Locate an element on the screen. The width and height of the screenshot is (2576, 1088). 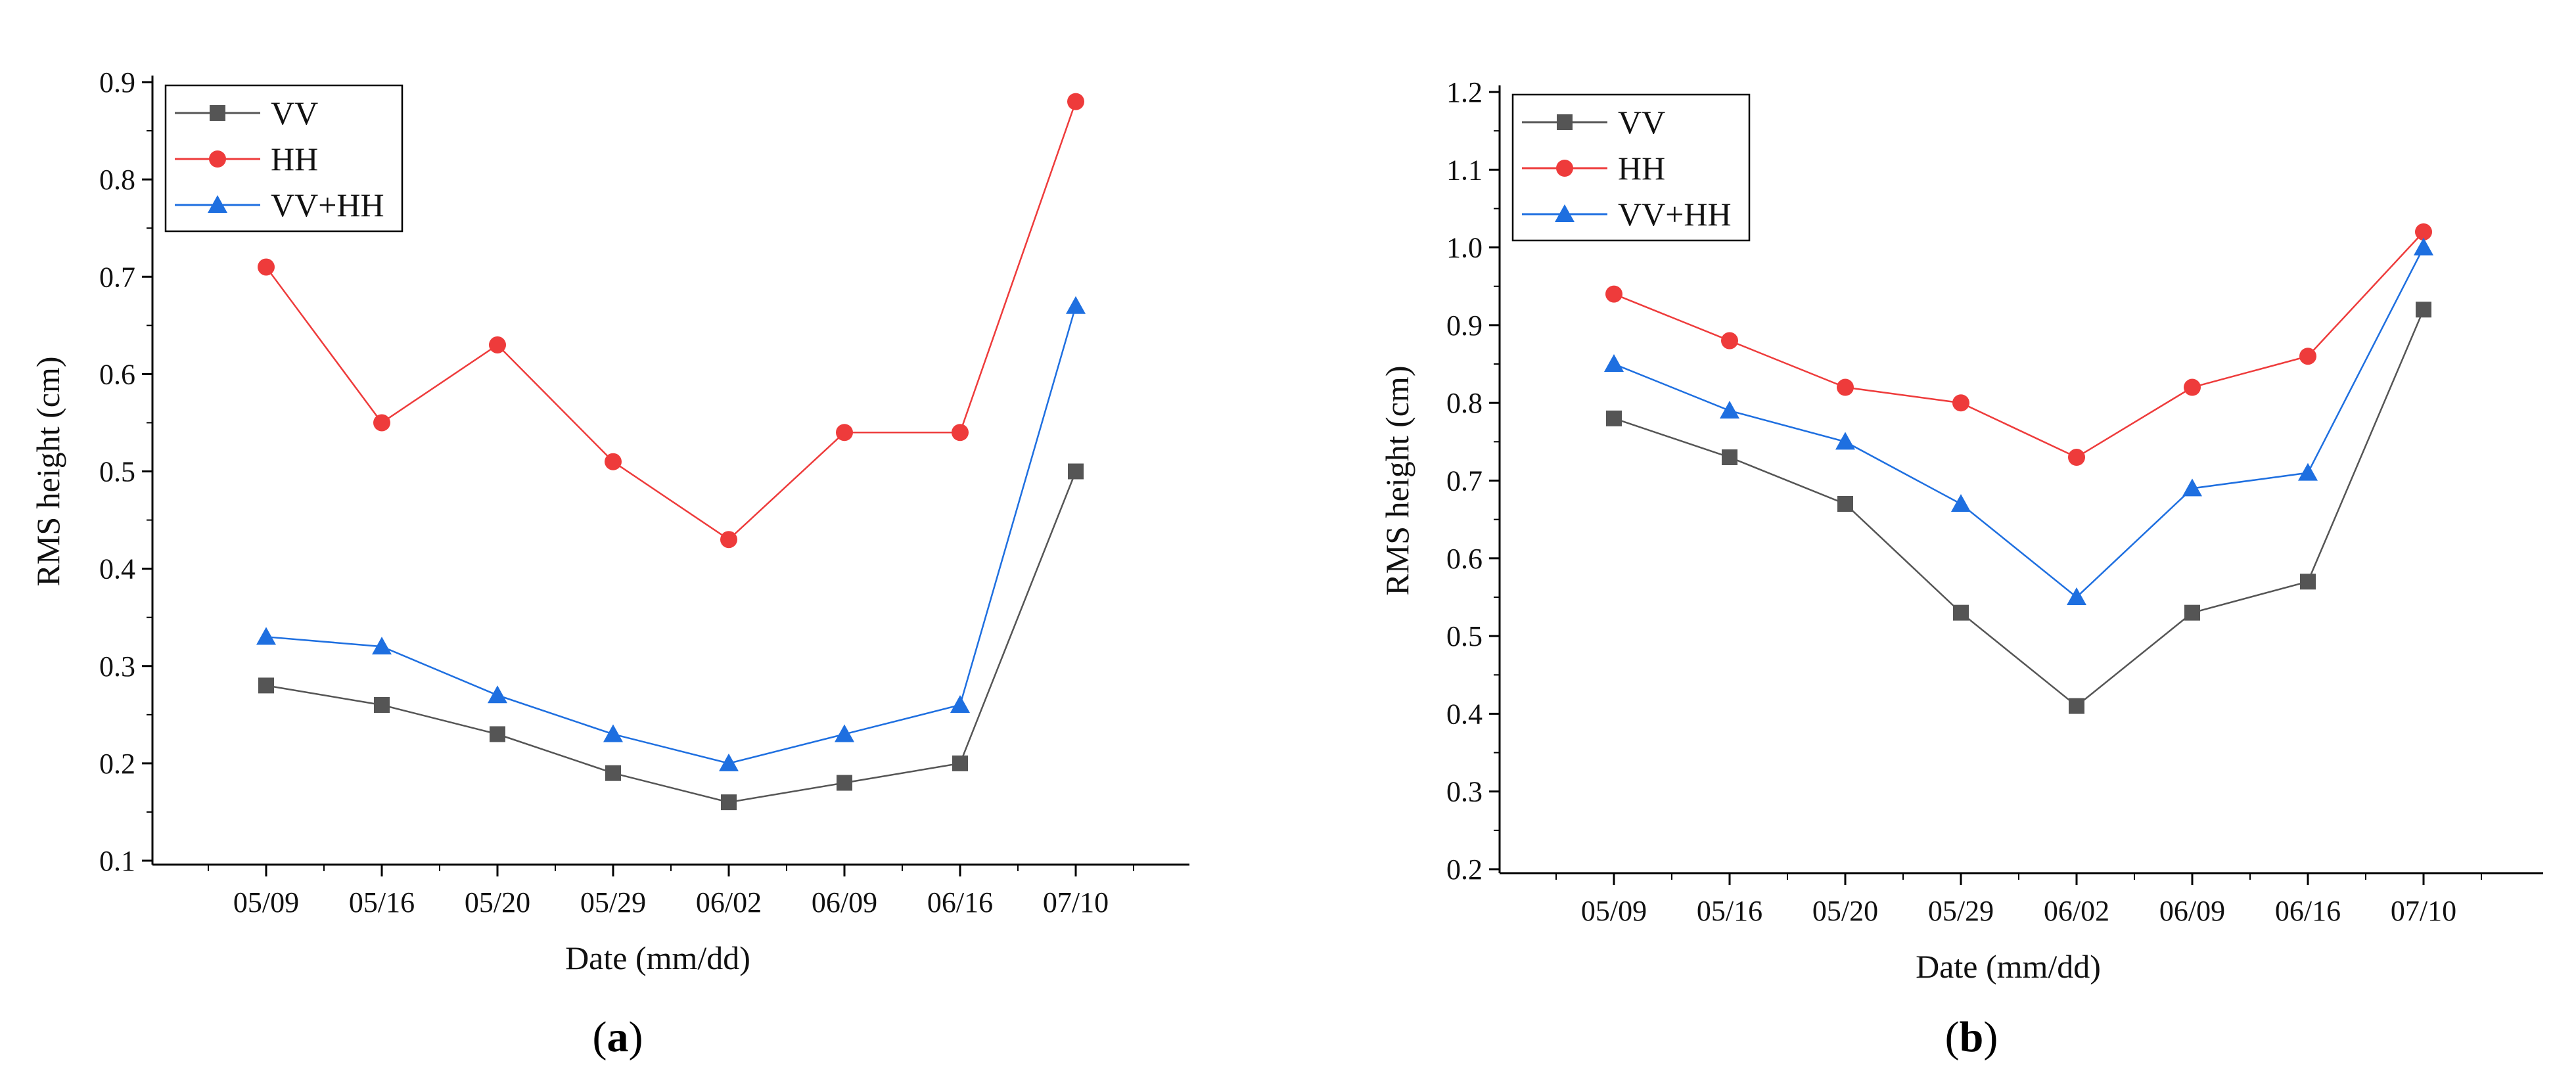
y-tick-label: 1.0 is located at coordinates (1465, 248).